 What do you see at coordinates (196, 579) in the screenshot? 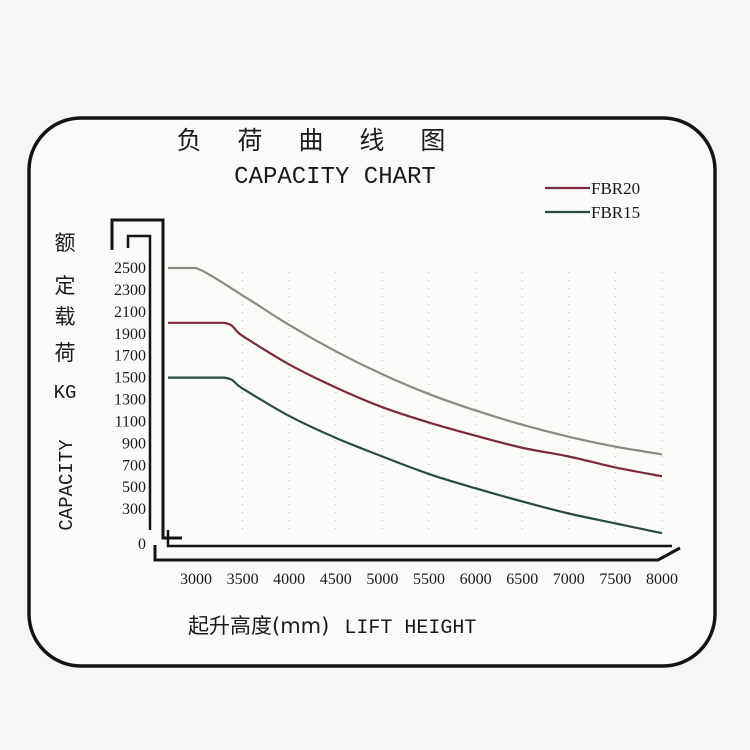
I see `x-tick-label: 3000` at bounding box center [196, 579].